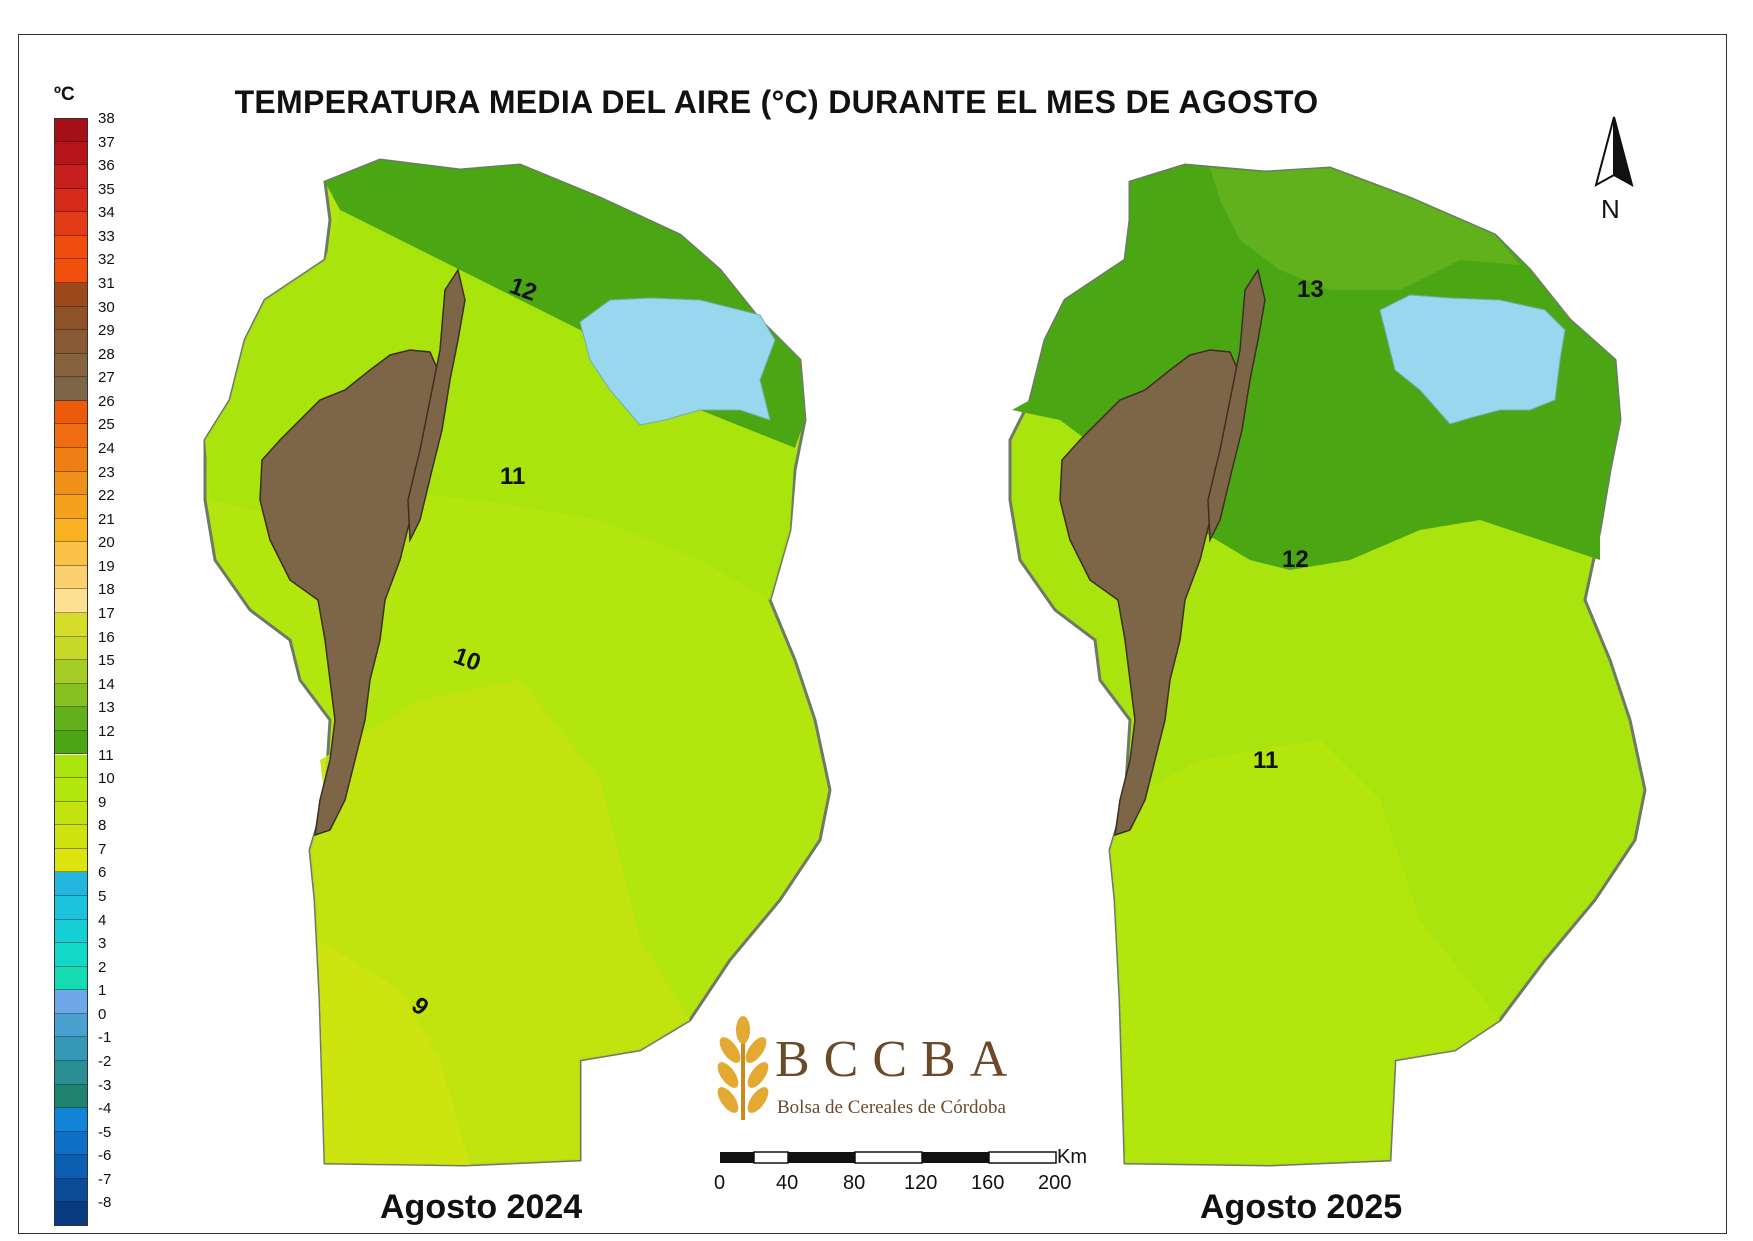 The image size is (1753, 1241). Describe the element at coordinates (1295, 559) in the screenshot. I see `isoline-12-2025: 12` at that location.